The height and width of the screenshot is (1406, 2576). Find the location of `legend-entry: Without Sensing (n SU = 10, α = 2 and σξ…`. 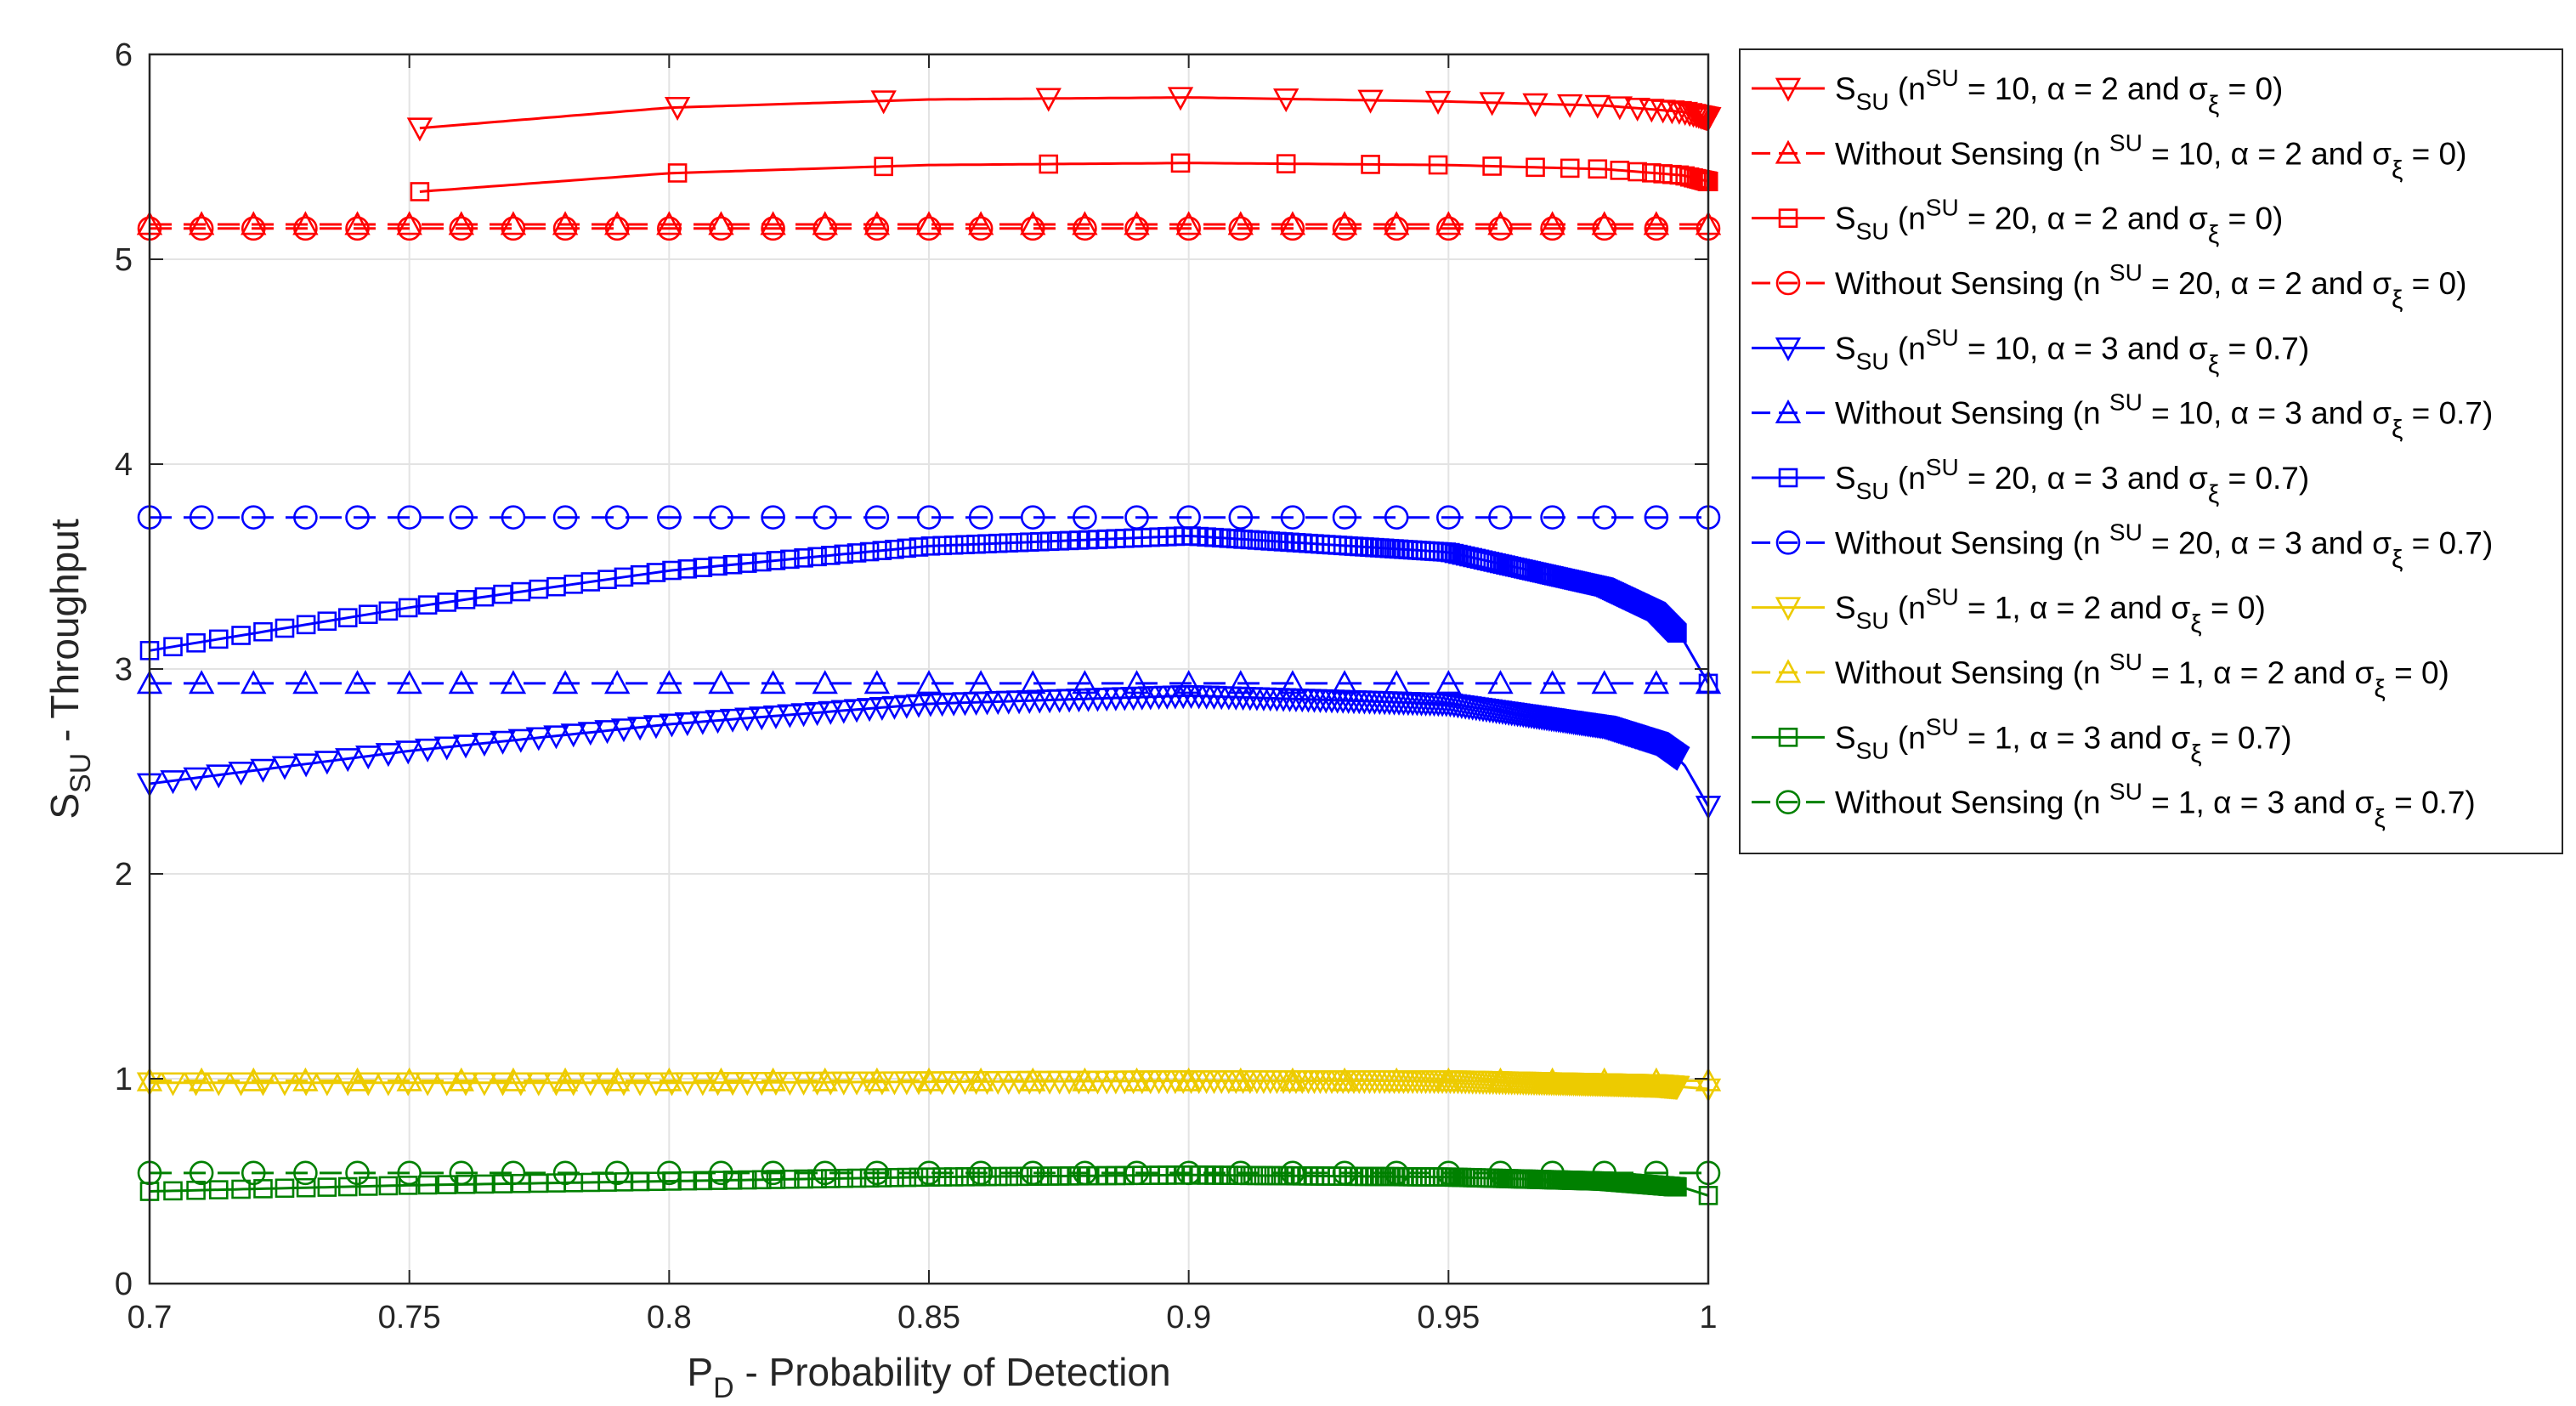

legend-entry: Without Sensing (n SU = 10, α = 2 and σξ… is located at coordinates (2109, 156).